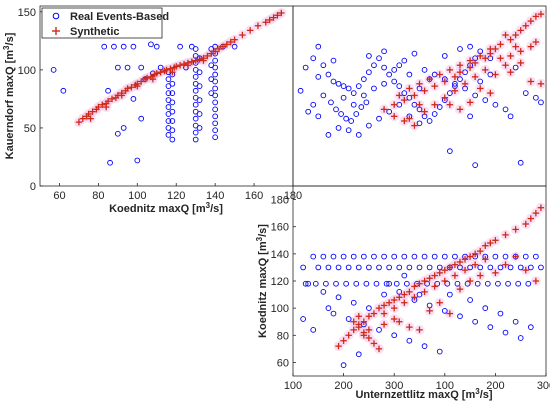  Describe the element at coordinates (280, 228) in the screenshot. I see `y-tick-label: 160` at that location.